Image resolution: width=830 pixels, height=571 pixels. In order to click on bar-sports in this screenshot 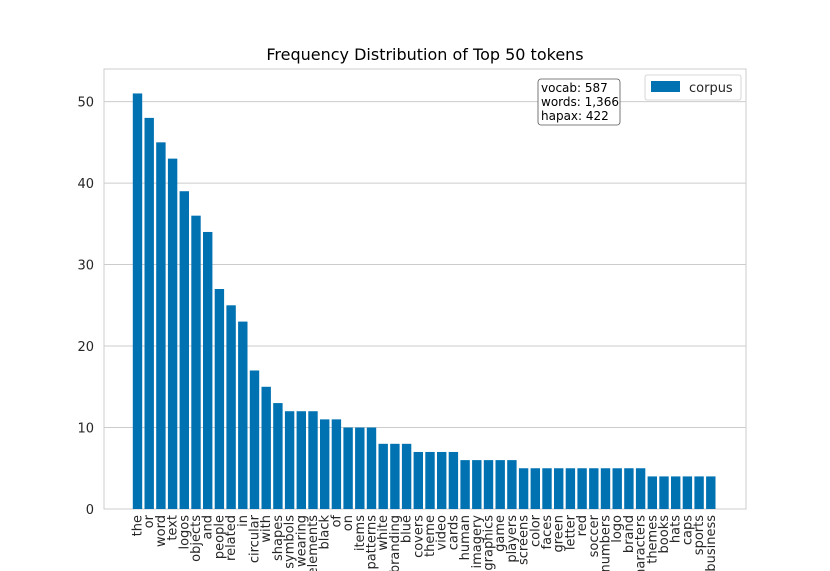, I will do `click(699, 492)`.